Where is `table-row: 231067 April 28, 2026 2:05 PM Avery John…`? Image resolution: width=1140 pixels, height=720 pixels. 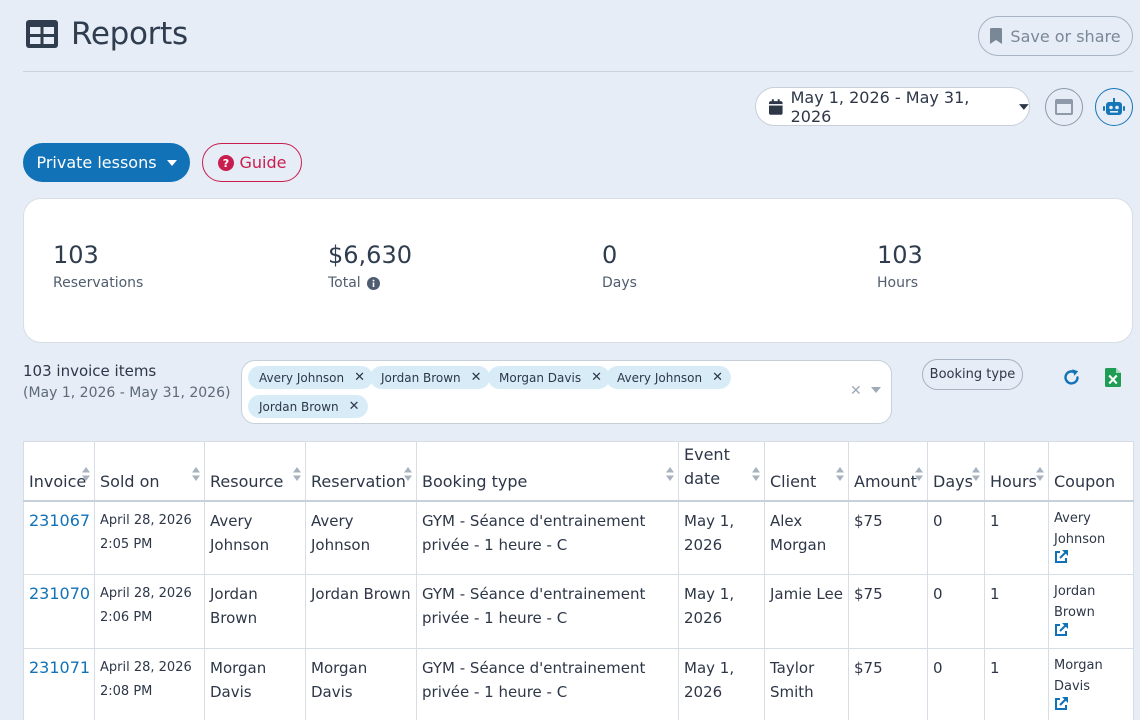 table-row: 231067 April 28, 2026 2:05 PM Avery John… is located at coordinates (578, 537).